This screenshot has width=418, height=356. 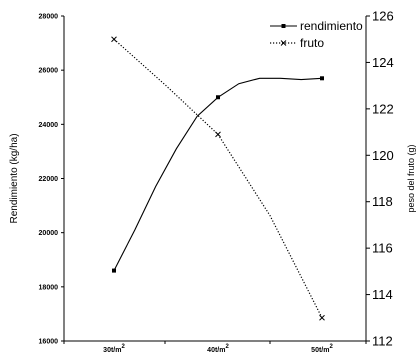 What do you see at coordinates (382, 341) in the screenshot?
I see `right-tick-label: 112` at bounding box center [382, 341].